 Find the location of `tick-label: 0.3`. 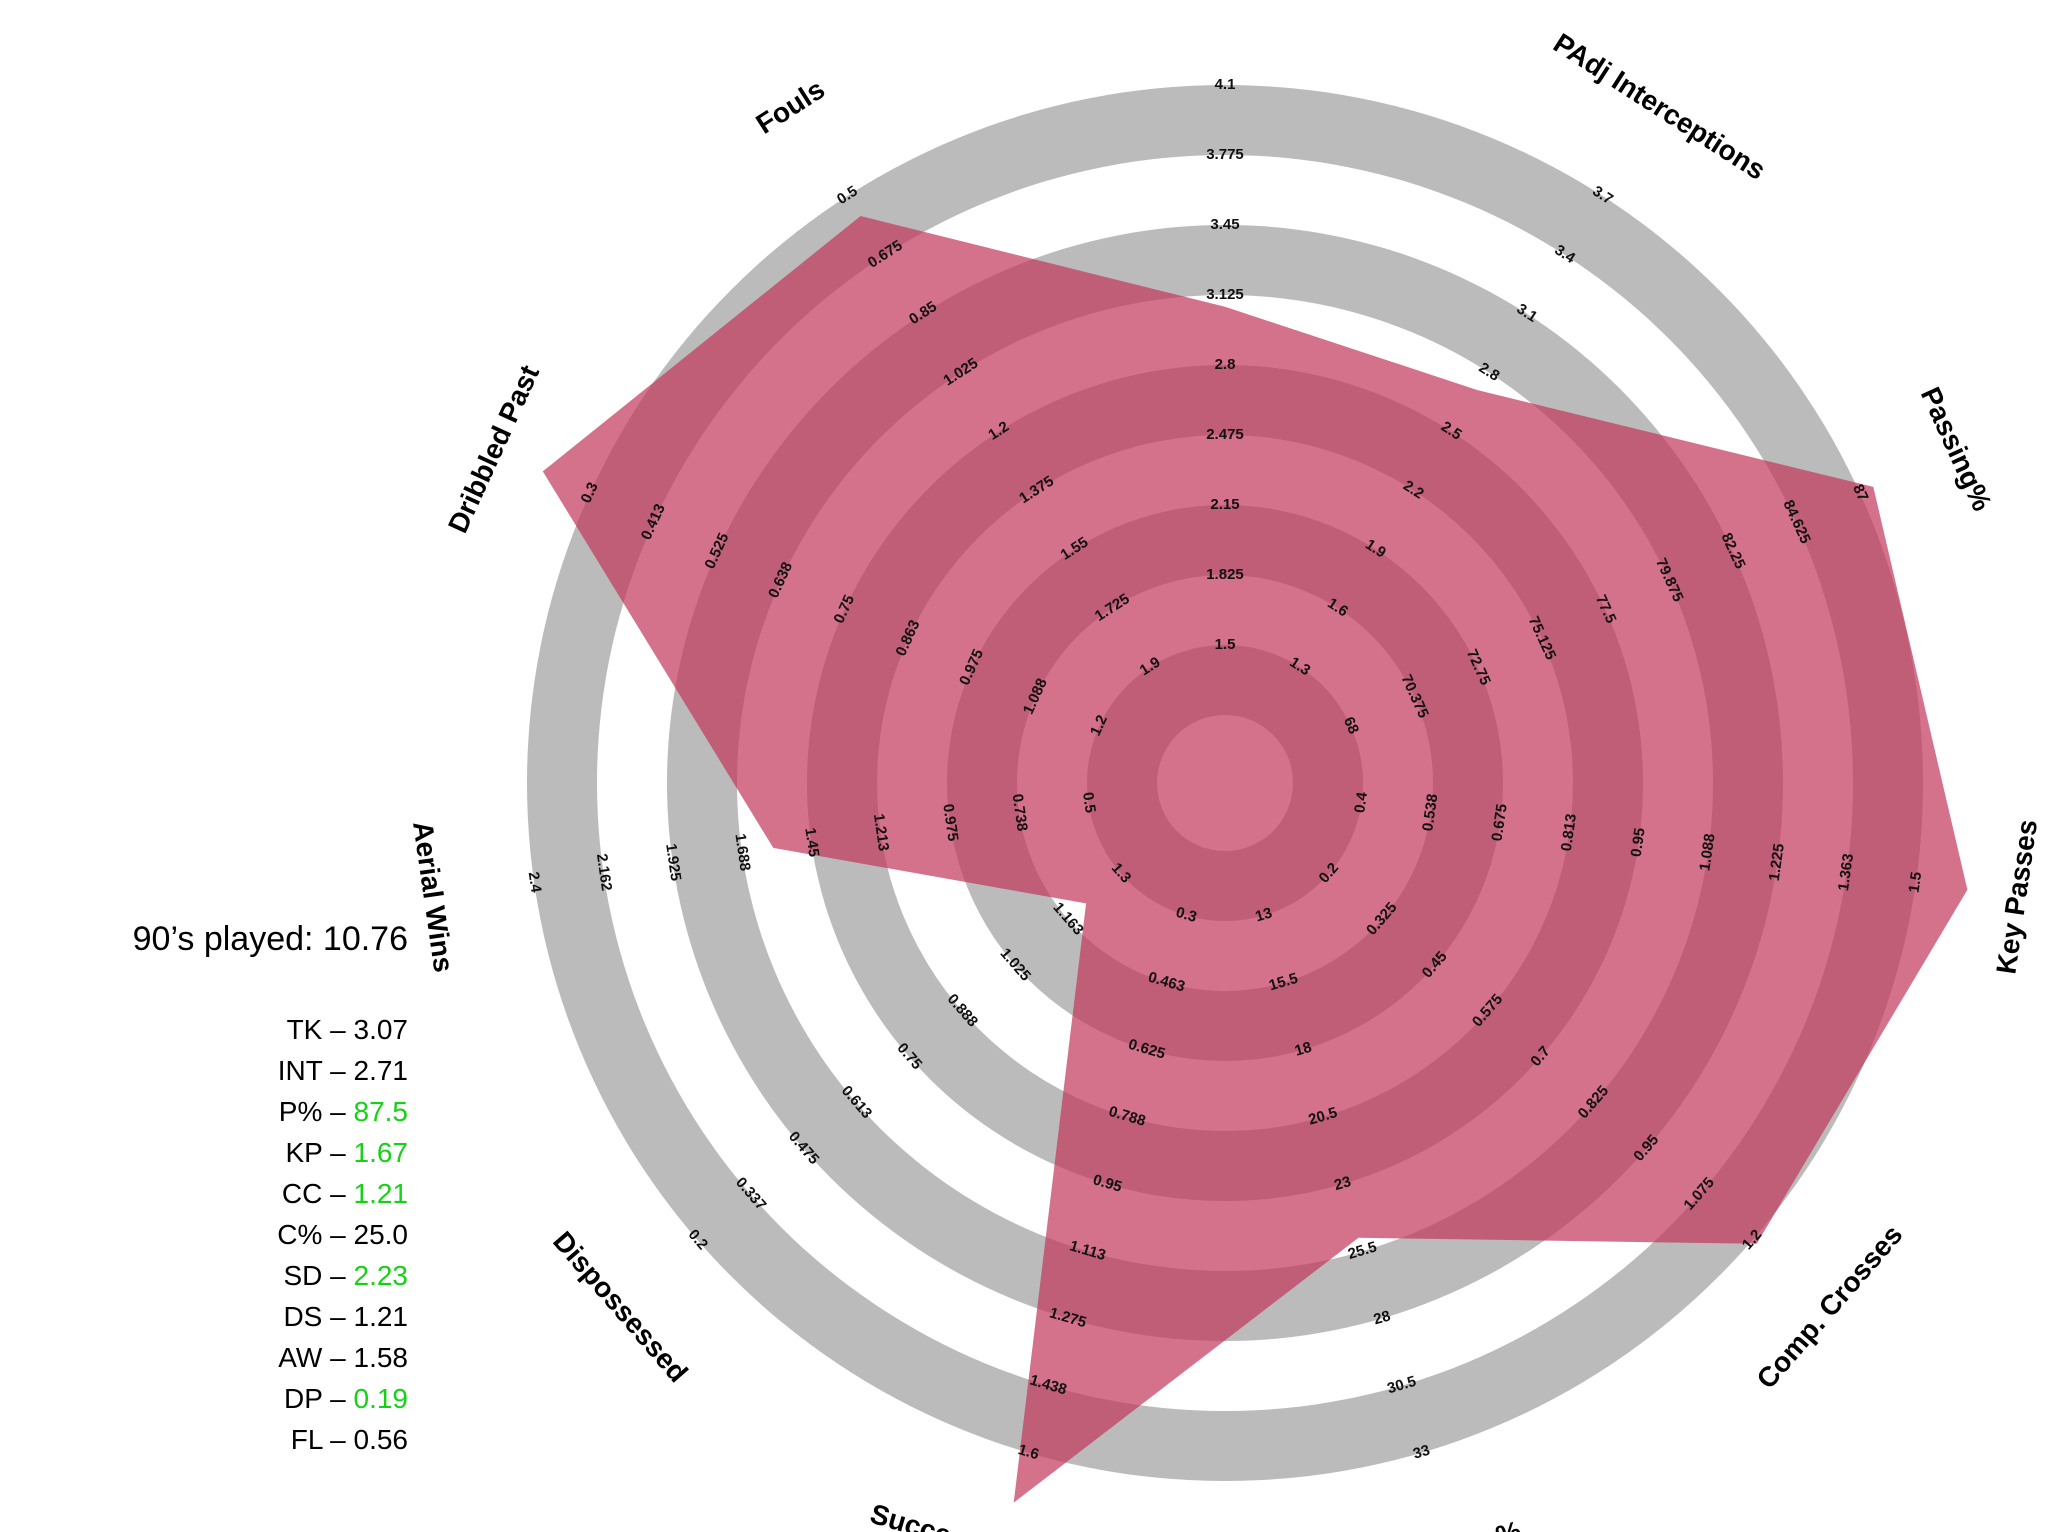

tick-label: 0.3 is located at coordinates (1186, 915).